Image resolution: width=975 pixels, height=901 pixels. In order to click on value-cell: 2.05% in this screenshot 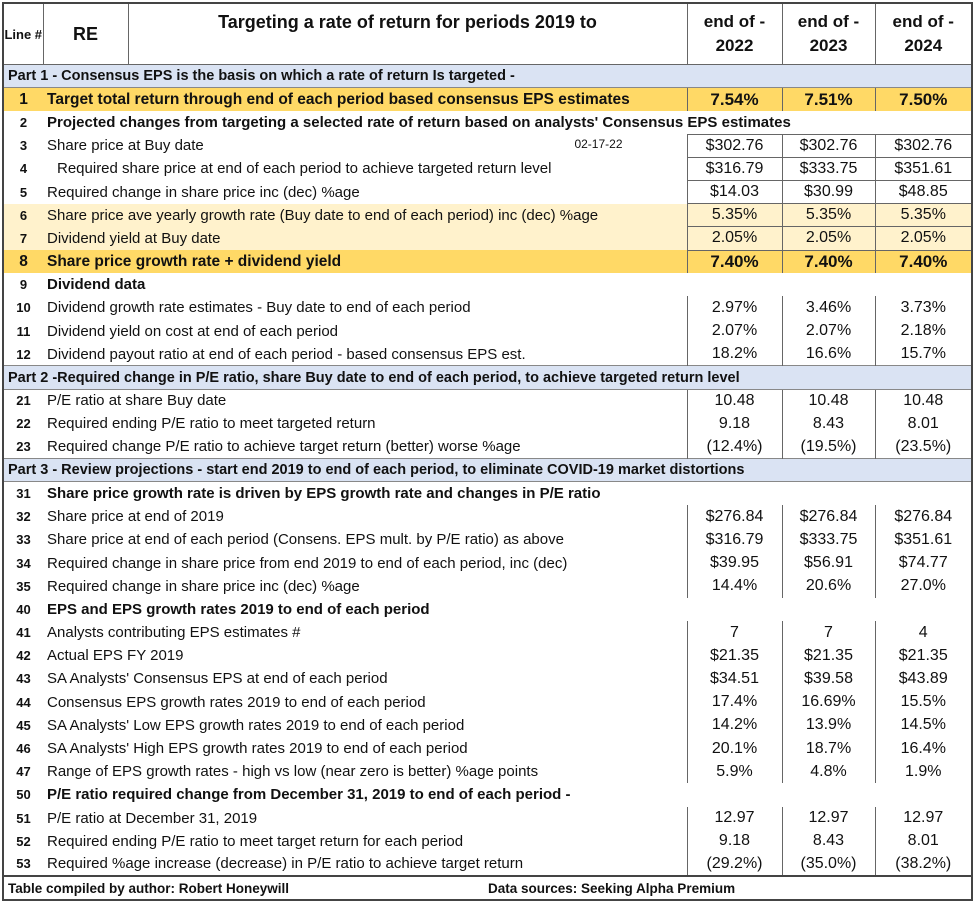, I will do `click(923, 238)`.